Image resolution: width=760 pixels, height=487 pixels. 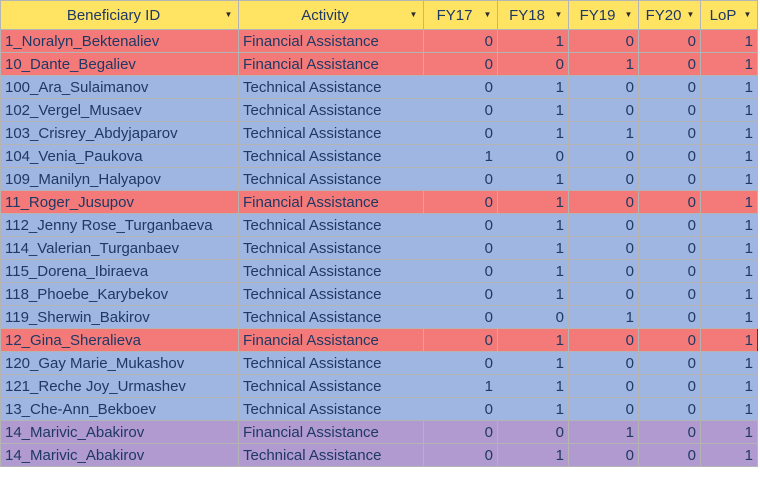 I want to click on header-fy20: FY20 ▼, so click(x=669, y=15).